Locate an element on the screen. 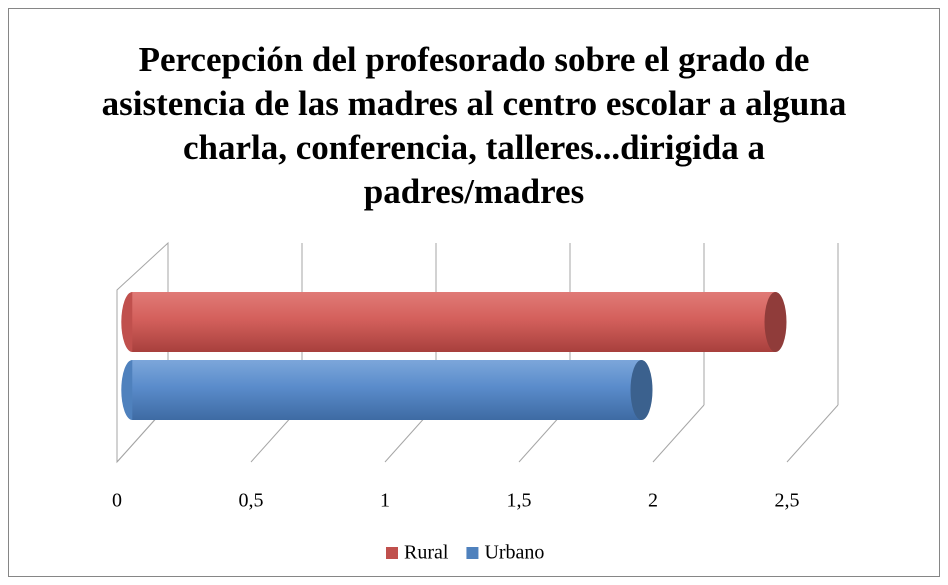 The width and height of the screenshot is (948, 585). x-tick-label: 1 is located at coordinates (385, 501).